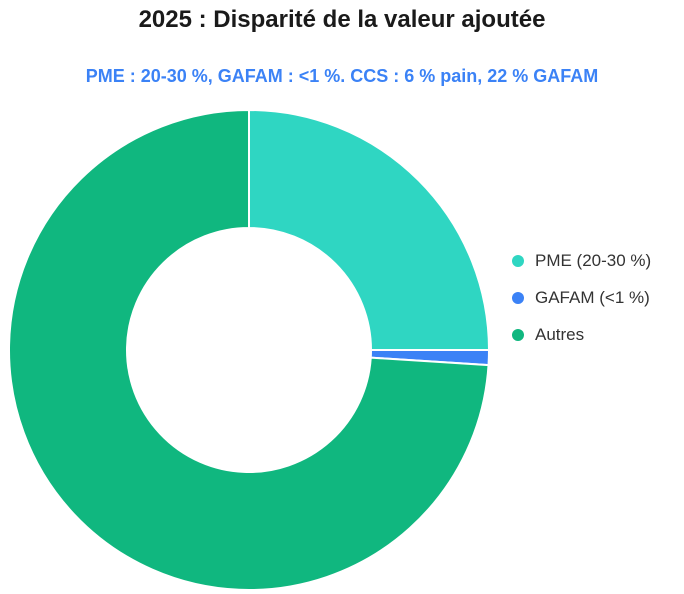 The height and width of the screenshot is (594, 684). I want to click on chart-title: 2025 : Disparité de la valeur ajoutée, so click(342, 19).